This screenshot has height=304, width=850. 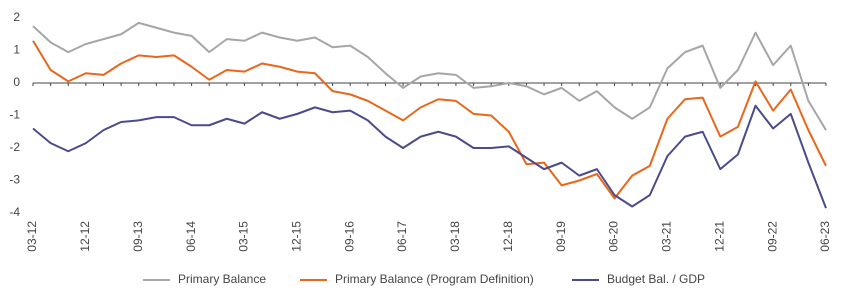 I want to click on legend-label: Budget Bal. / GDP, so click(x=656, y=279).